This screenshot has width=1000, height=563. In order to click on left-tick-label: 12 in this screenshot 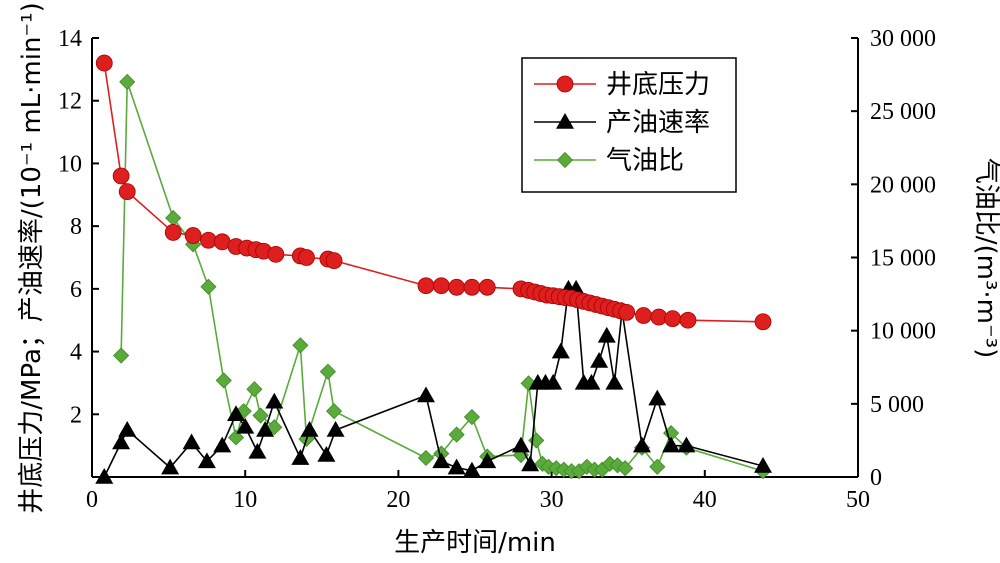, I will do `click(70, 102)`.